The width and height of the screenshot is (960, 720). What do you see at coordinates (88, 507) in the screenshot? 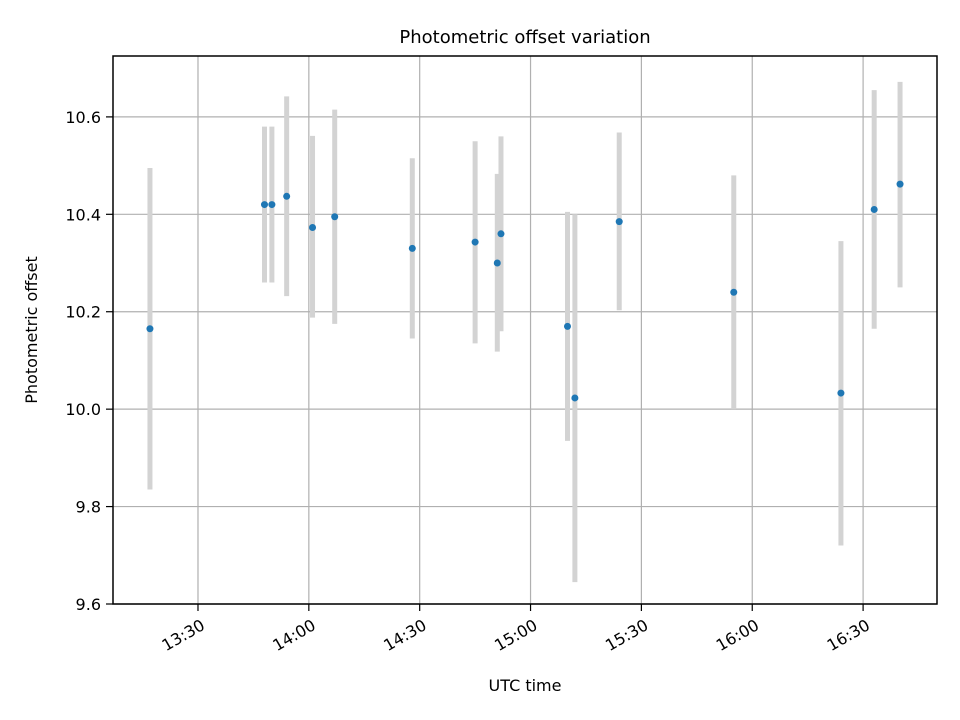
I see `y-tick-label: 9.8` at bounding box center [88, 507].